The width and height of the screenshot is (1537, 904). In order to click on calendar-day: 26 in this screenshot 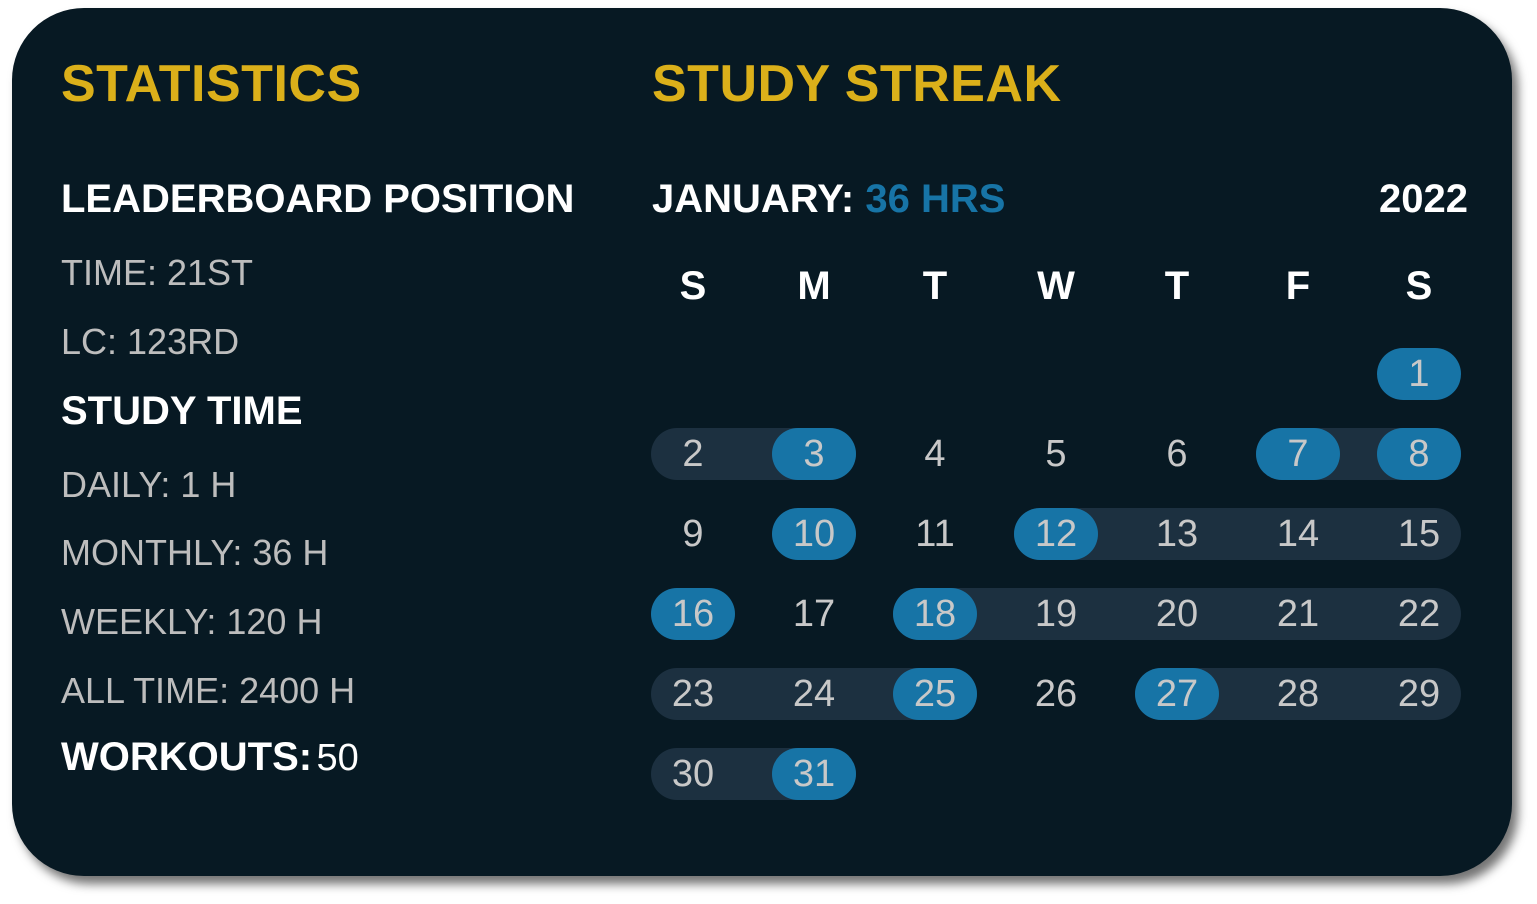, I will do `click(1056, 694)`.